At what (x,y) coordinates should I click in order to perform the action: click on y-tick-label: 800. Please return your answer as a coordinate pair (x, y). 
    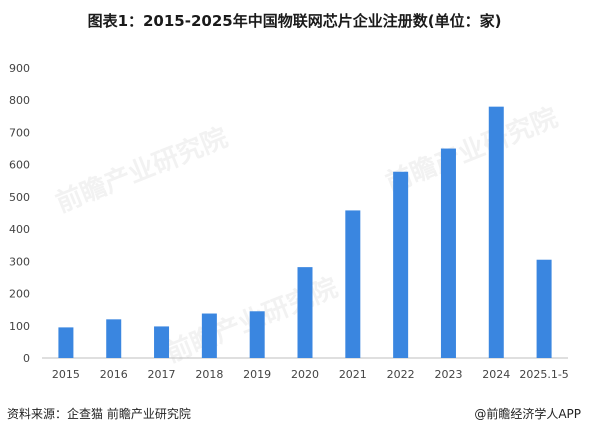
    Looking at the image, I should click on (19, 100).